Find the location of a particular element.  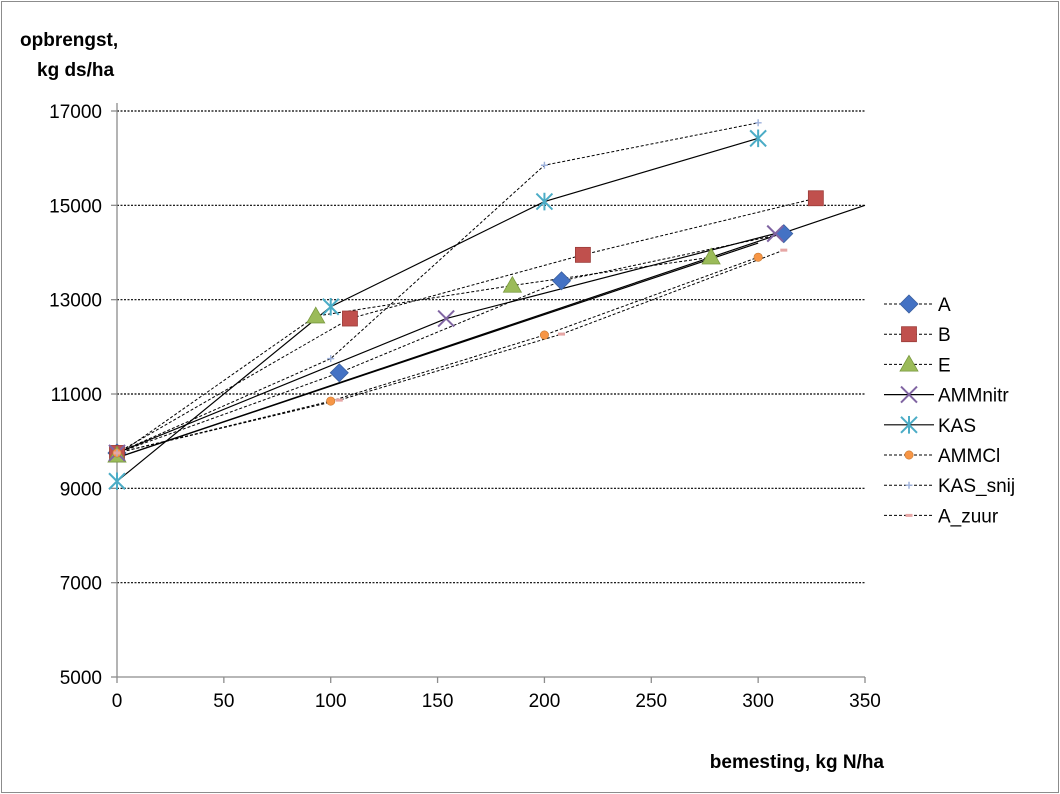

x-tick-label-350: 350 is located at coordinates (865, 701).